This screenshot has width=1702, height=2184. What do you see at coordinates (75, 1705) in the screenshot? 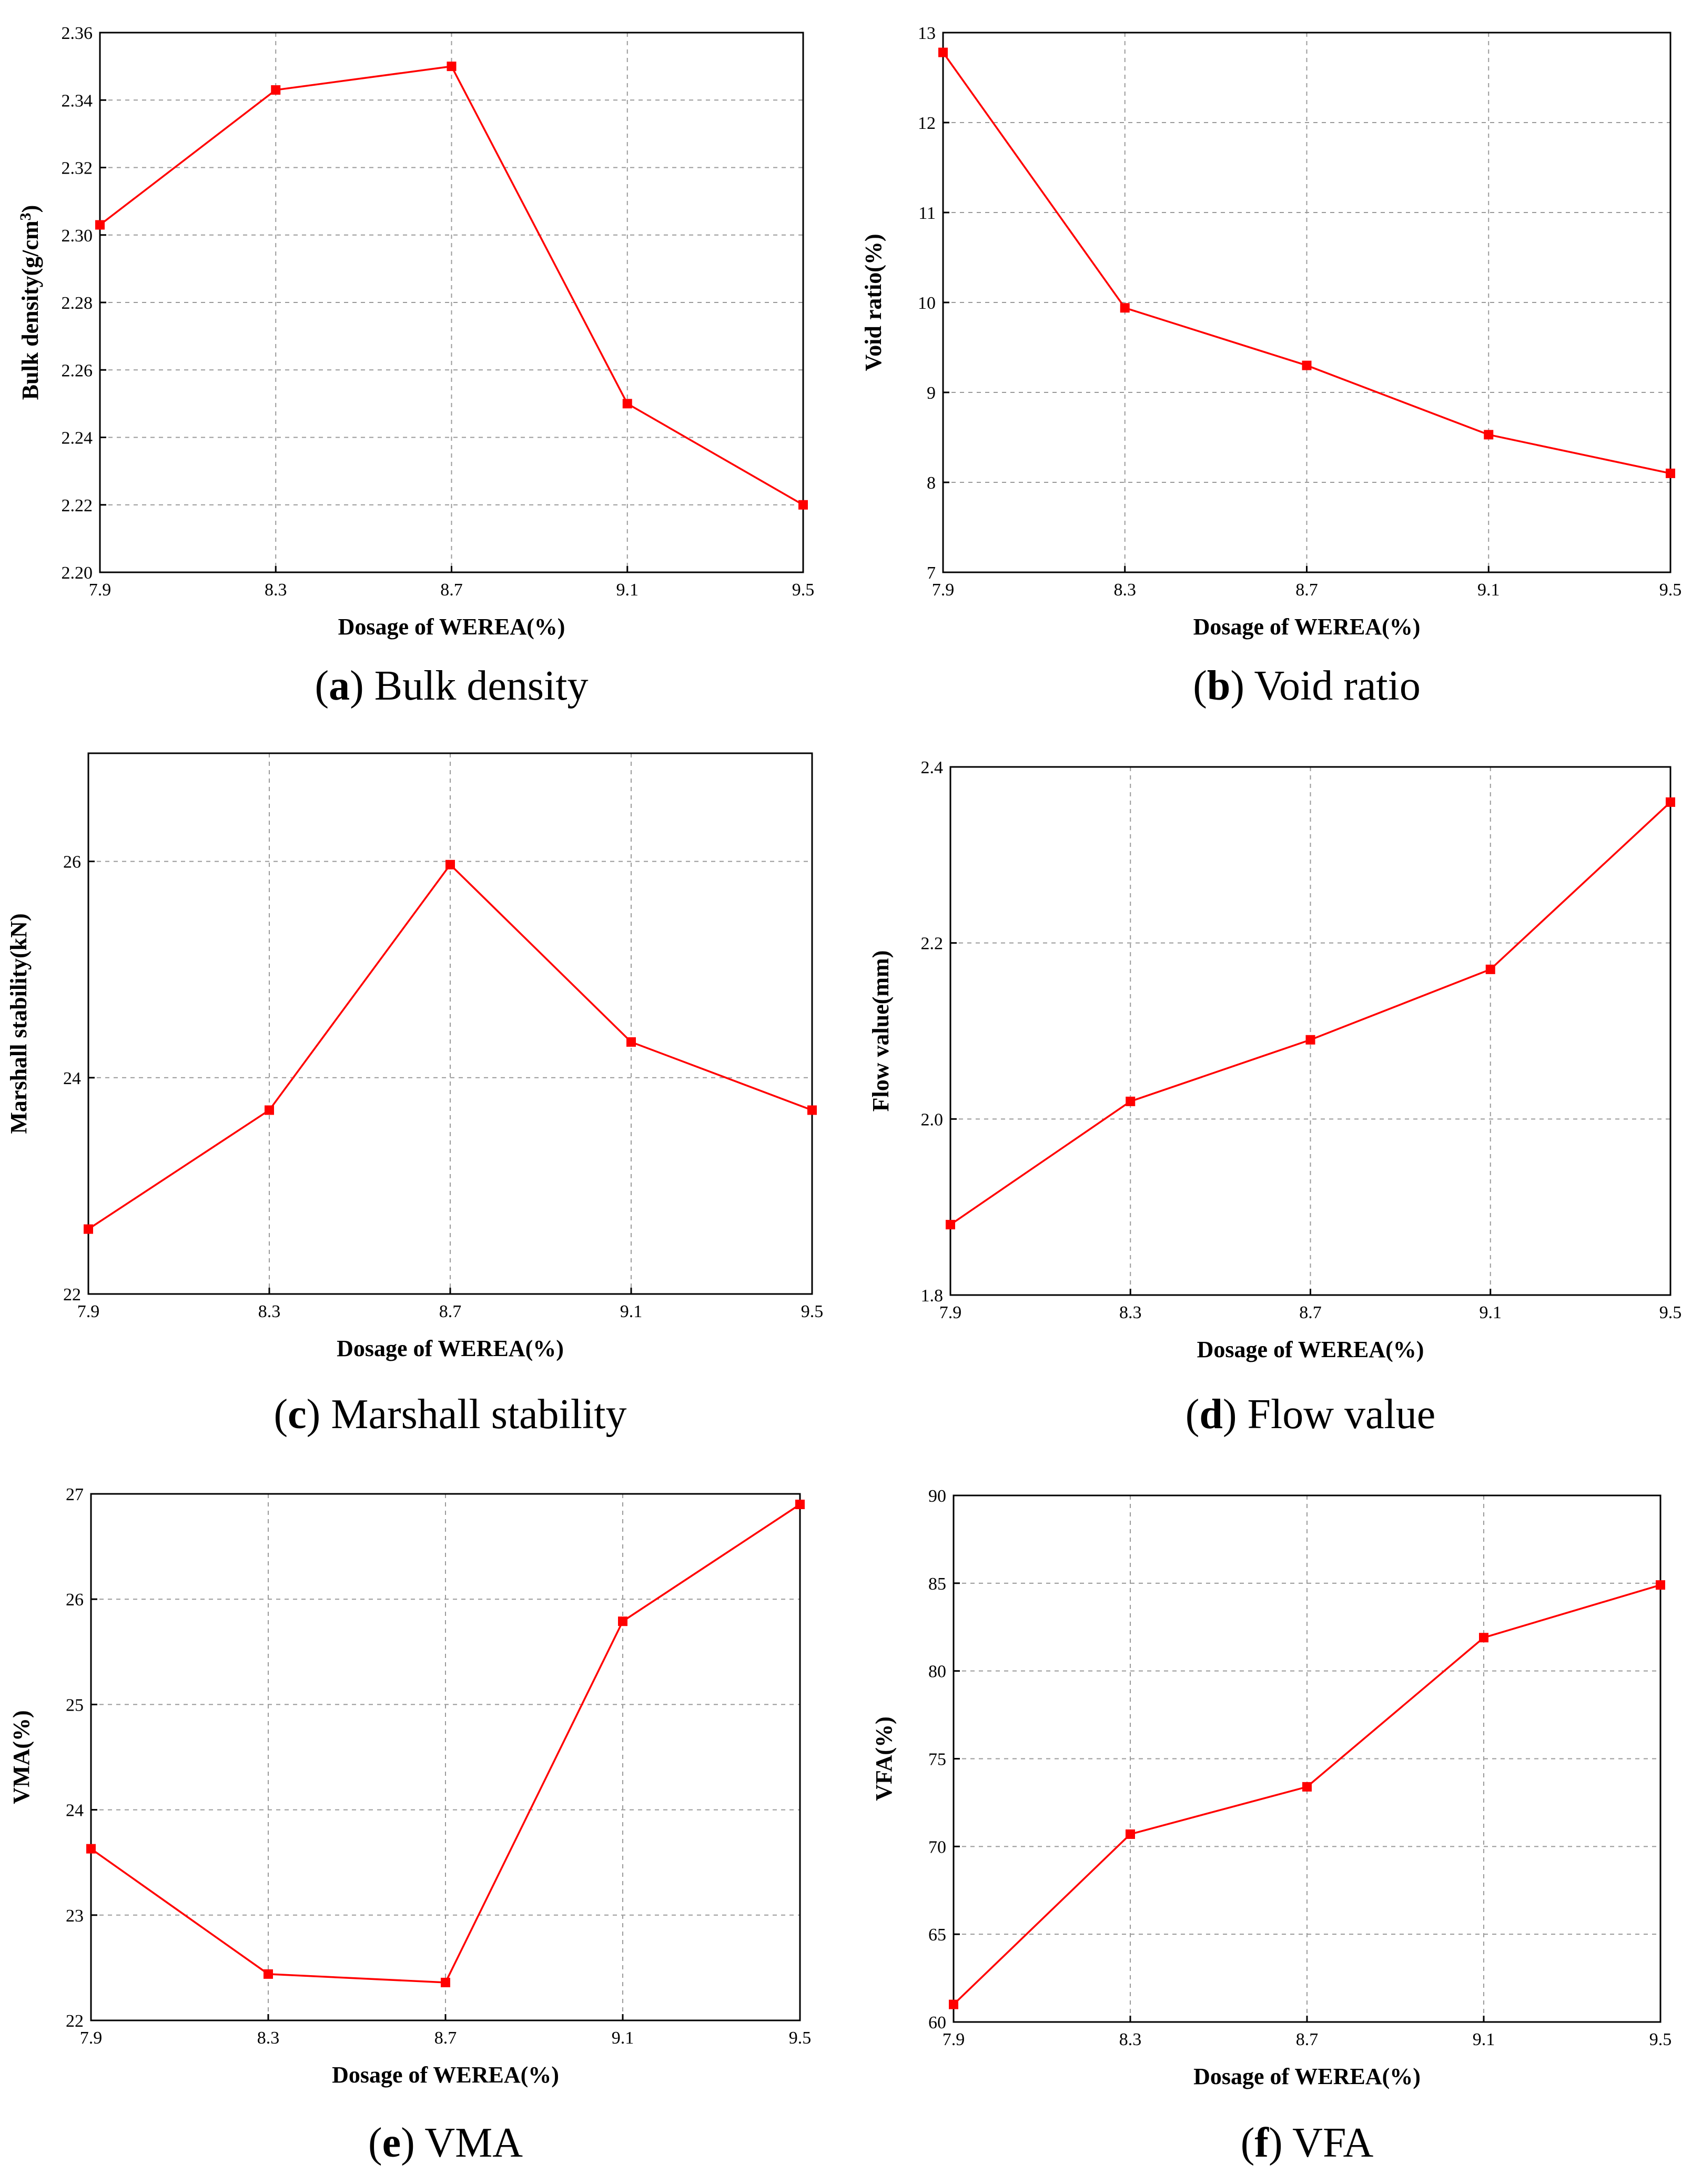
I see `y-tick-label: 25` at bounding box center [75, 1705].